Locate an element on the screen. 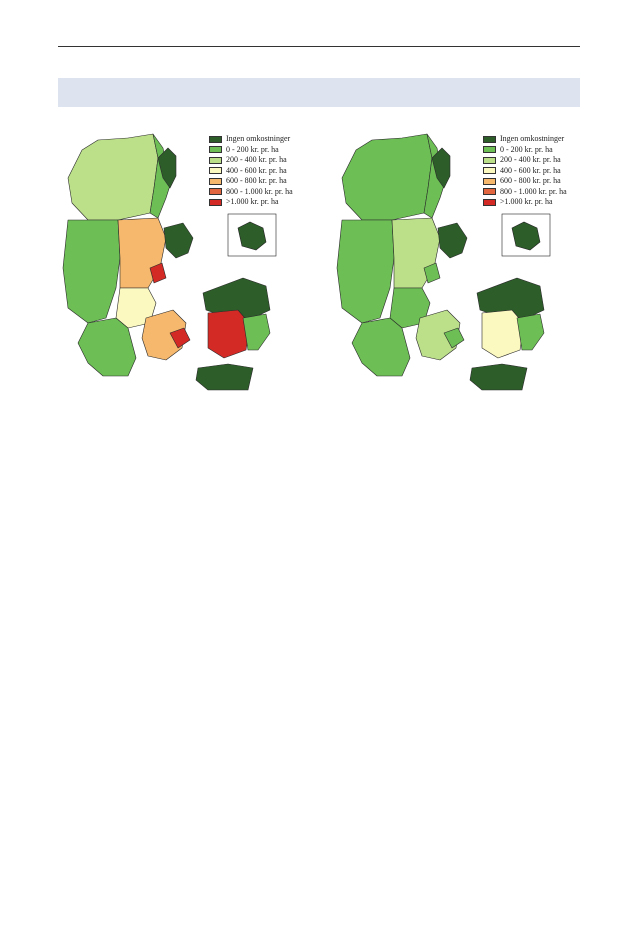 The width and height of the screenshot is (638, 929). denmark-map-right is located at coordinates (443, 262).